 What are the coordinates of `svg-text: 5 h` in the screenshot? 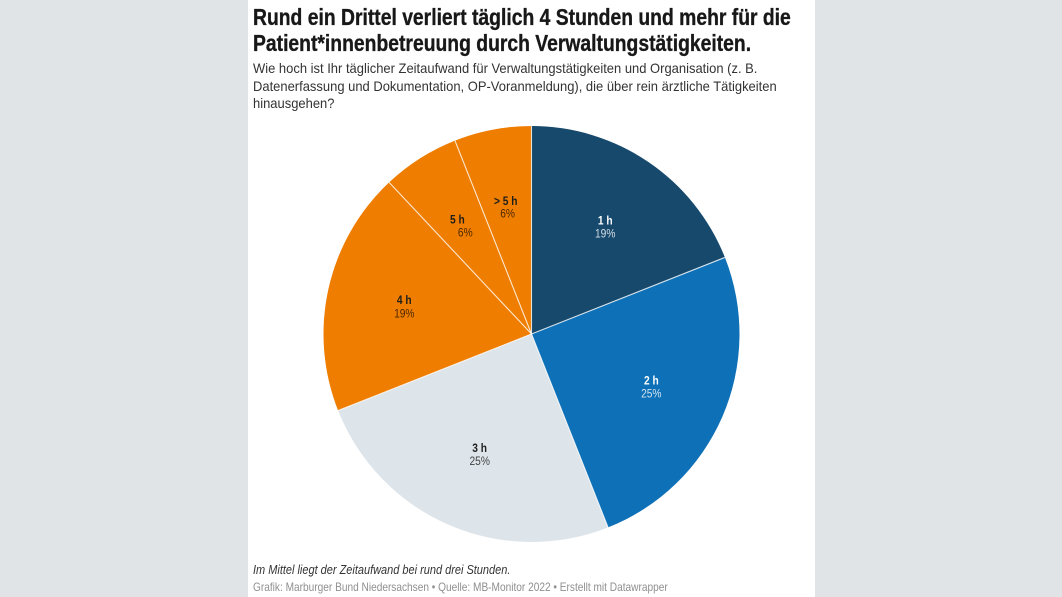 It's located at (457, 220).